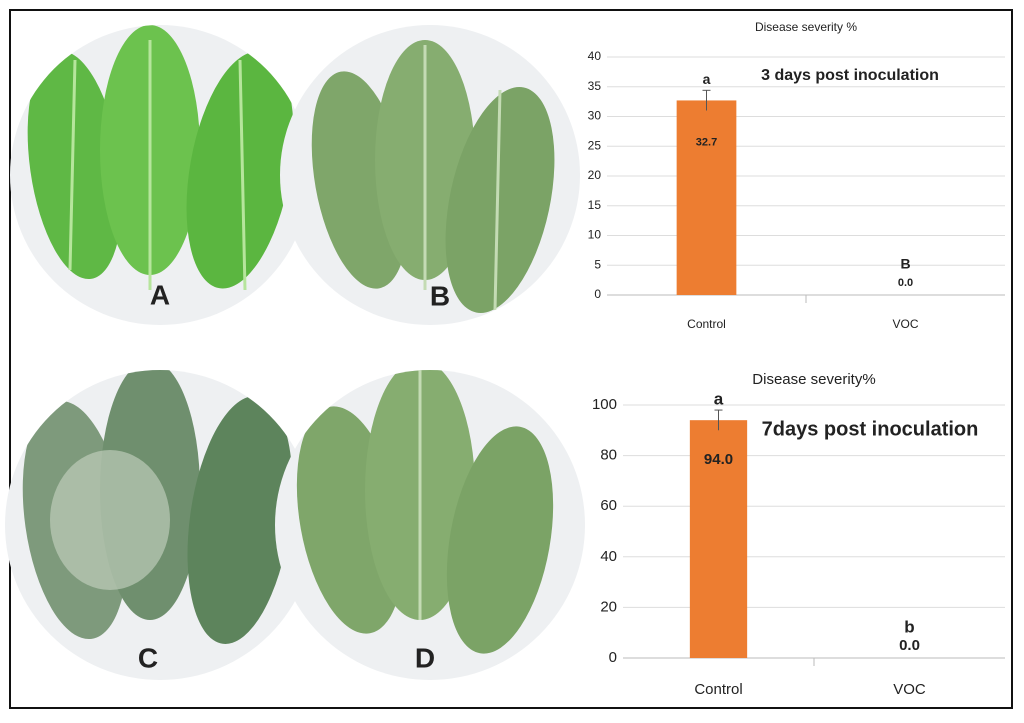  Describe the element at coordinates (430, 525) in the screenshot. I see `photo-d` at that location.